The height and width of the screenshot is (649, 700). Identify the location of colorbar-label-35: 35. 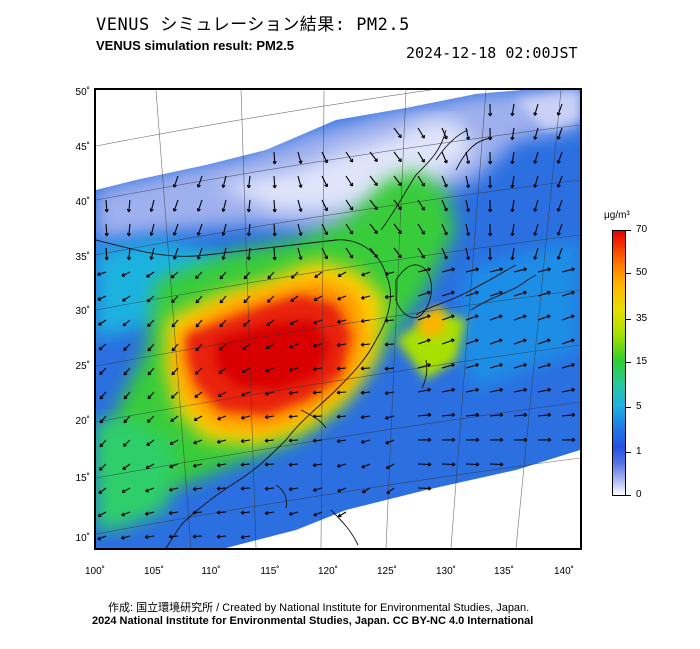
(642, 318).